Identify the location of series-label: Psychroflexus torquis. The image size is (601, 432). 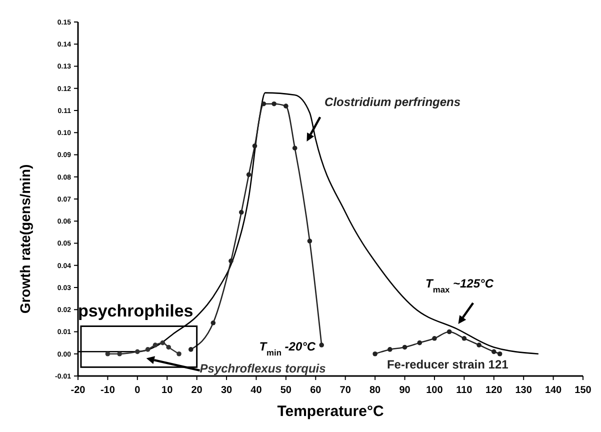
(263, 369).